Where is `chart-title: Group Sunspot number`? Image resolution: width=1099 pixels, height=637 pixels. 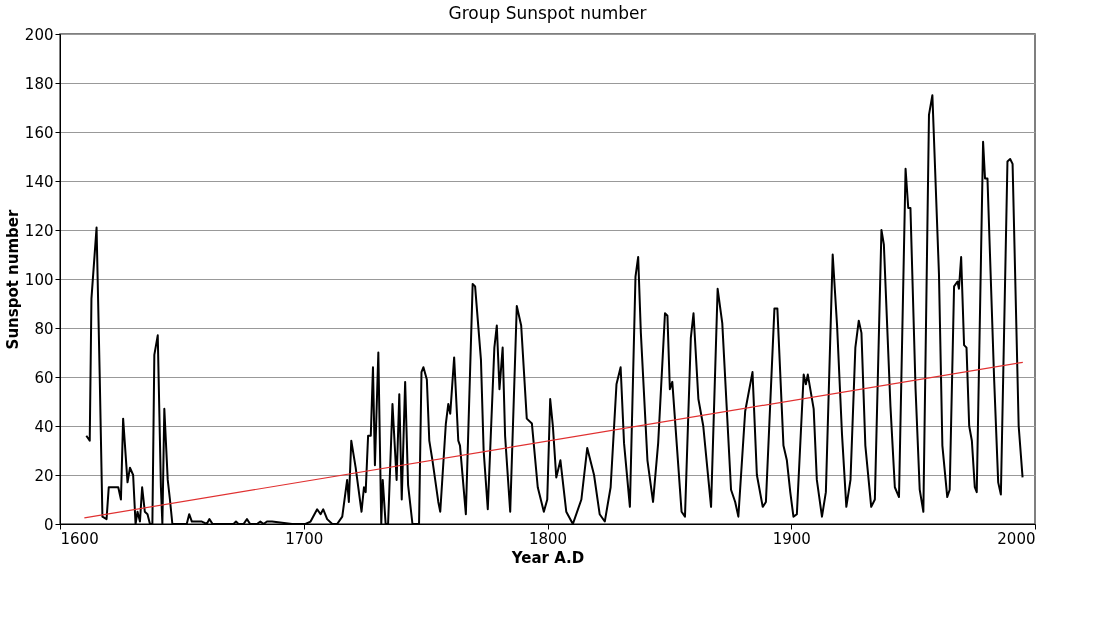 chart-title: Group Sunspot number is located at coordinates (547, 13).